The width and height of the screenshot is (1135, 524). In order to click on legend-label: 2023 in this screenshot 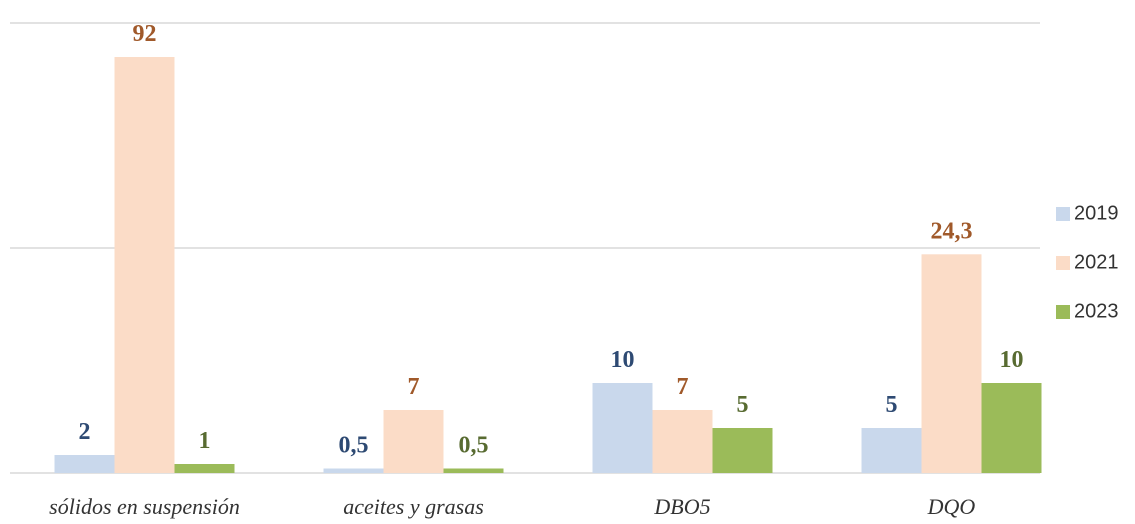, I will do `click(1096, 311)`.